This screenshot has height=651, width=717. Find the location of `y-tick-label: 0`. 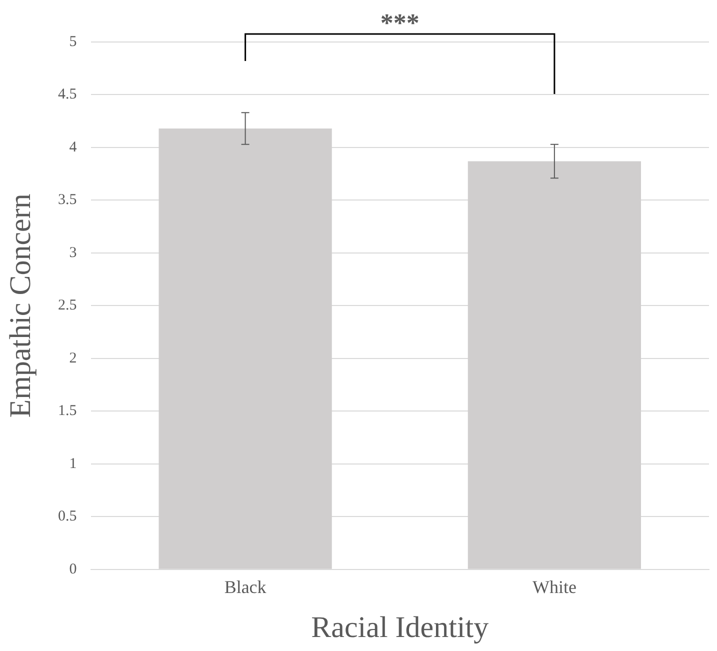

y-tick-label: 0 is located at coordinates (73, 569).